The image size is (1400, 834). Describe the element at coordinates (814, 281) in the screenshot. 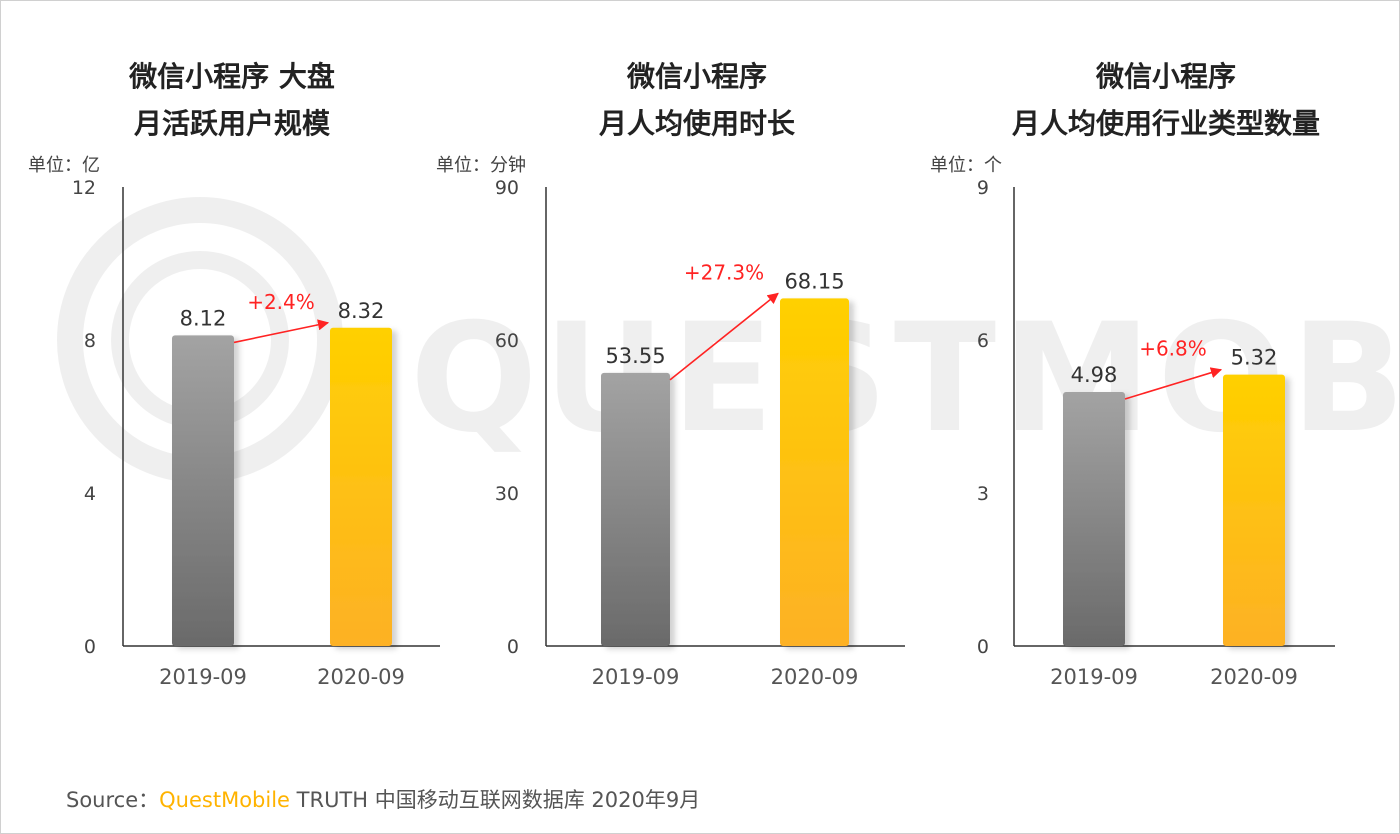

I see `value-label: 68.15` at that location.